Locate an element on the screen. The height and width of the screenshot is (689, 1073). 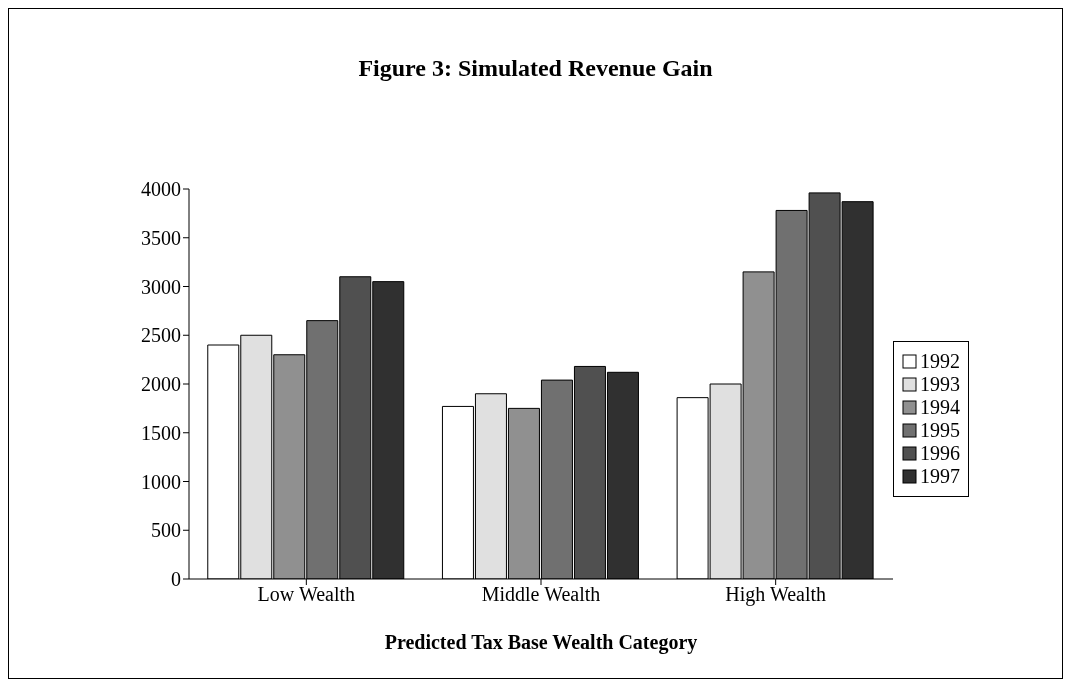
legend-label: 1996 is located at coordinates (940, 453).